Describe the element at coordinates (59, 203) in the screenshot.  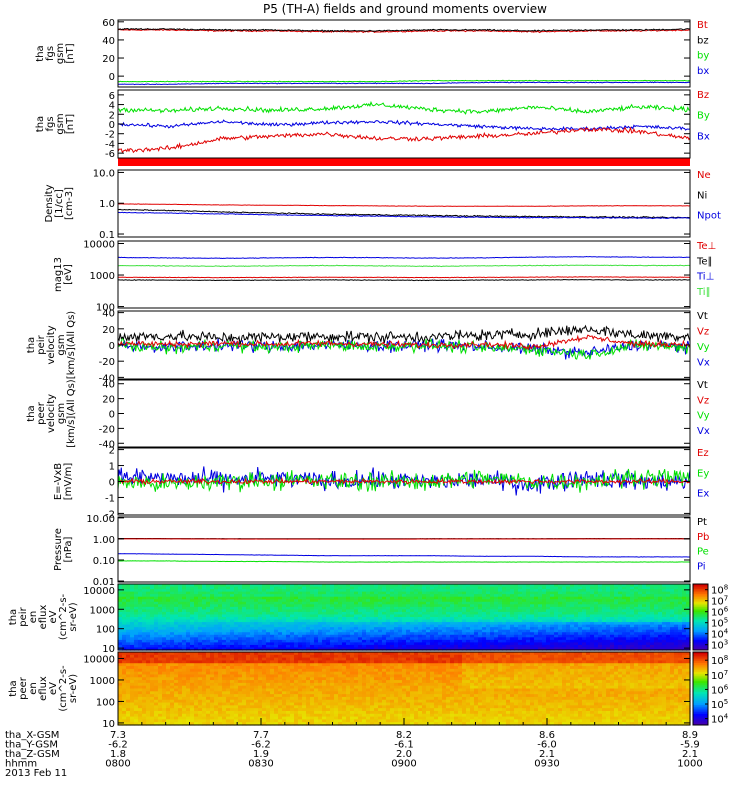
I see `y-axis-label: [1/cc]` at that location.